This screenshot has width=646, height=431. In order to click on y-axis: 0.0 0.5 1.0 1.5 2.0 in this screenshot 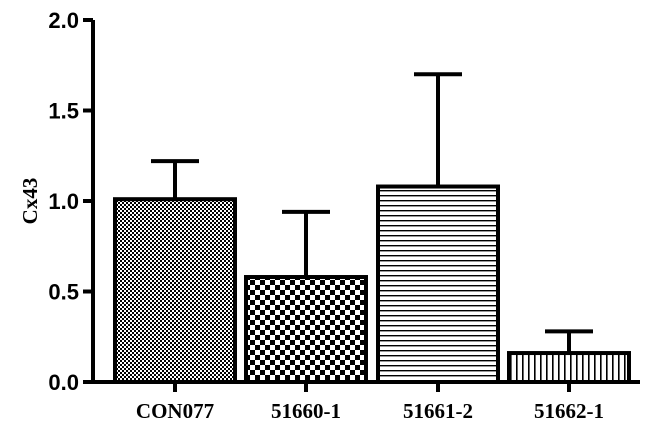, I will do `click(71, 201)`.